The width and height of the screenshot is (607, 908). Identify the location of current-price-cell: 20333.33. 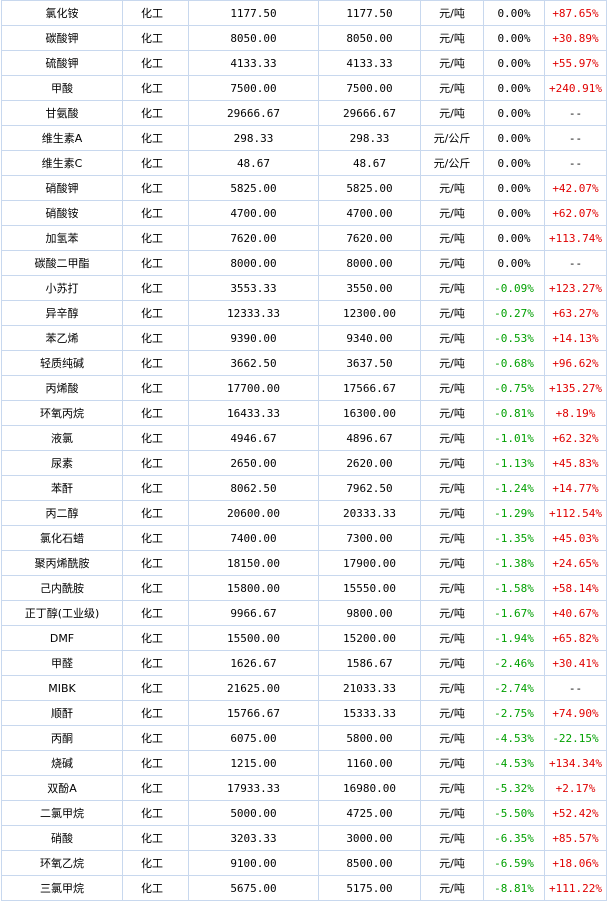
(369, 513).